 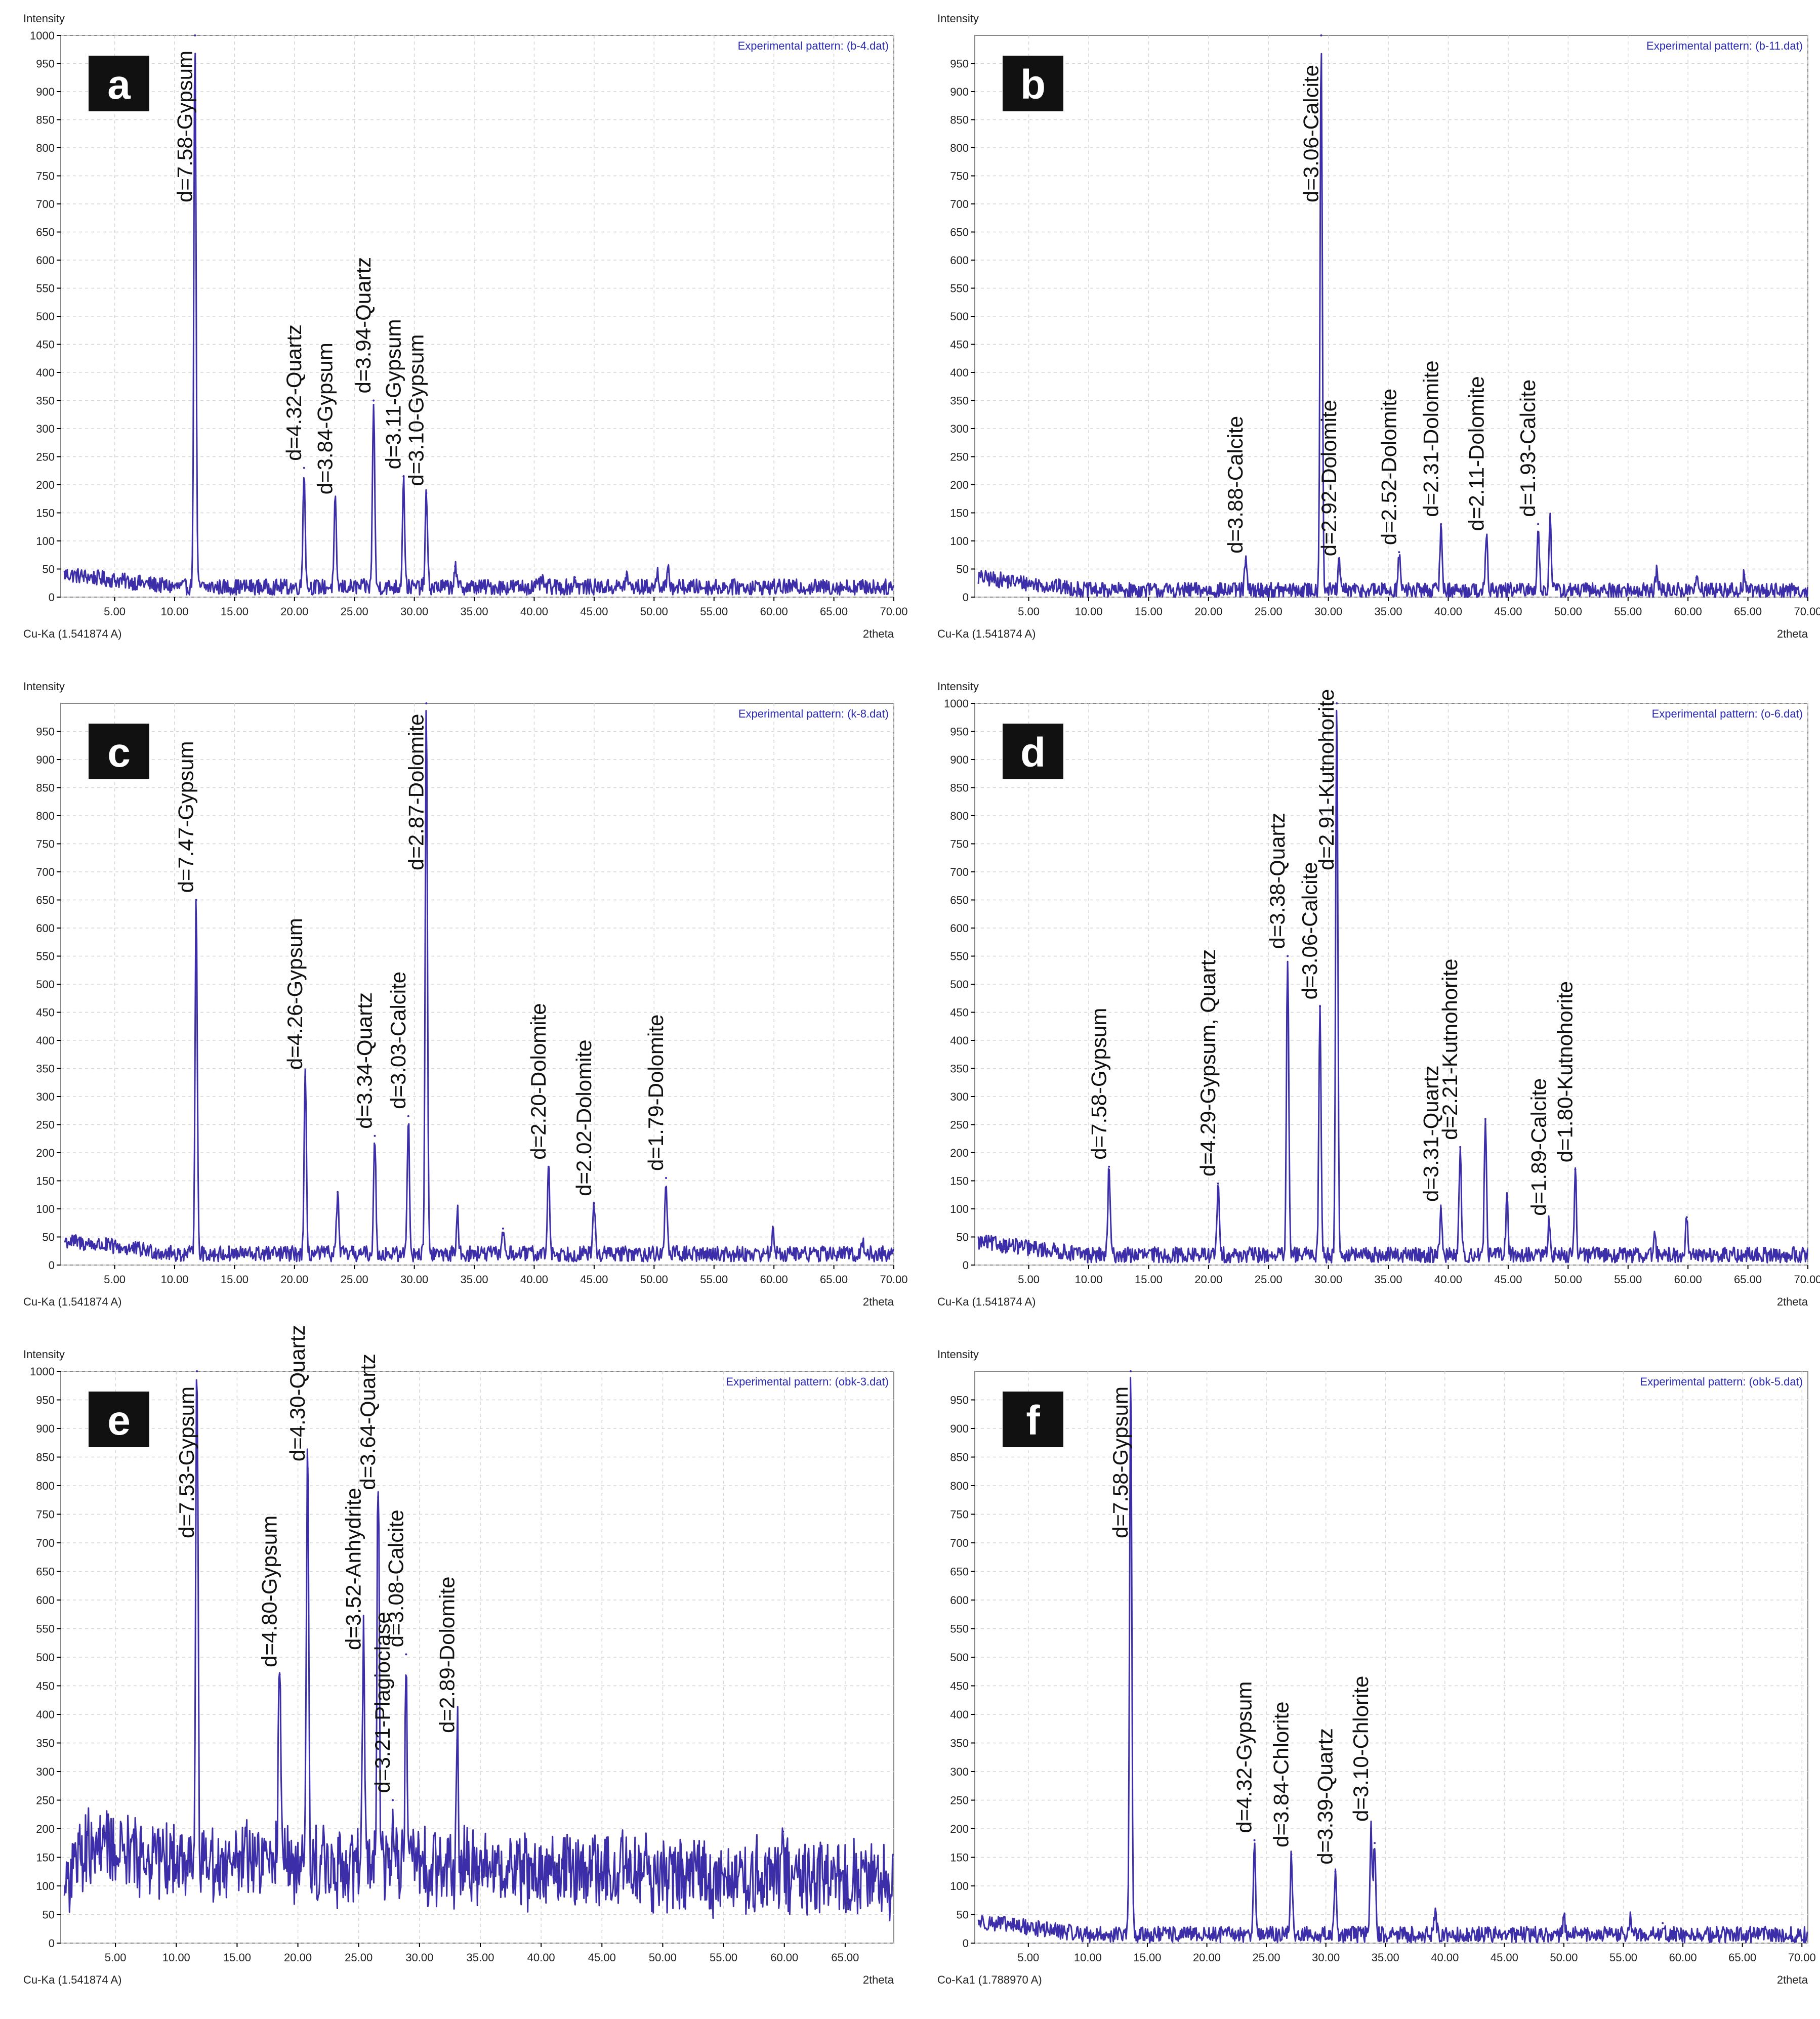 What do you see at coordinates (959, 457) in the screenshot?
I see `y-tick-label: 250` at bounding box center [959, 457].